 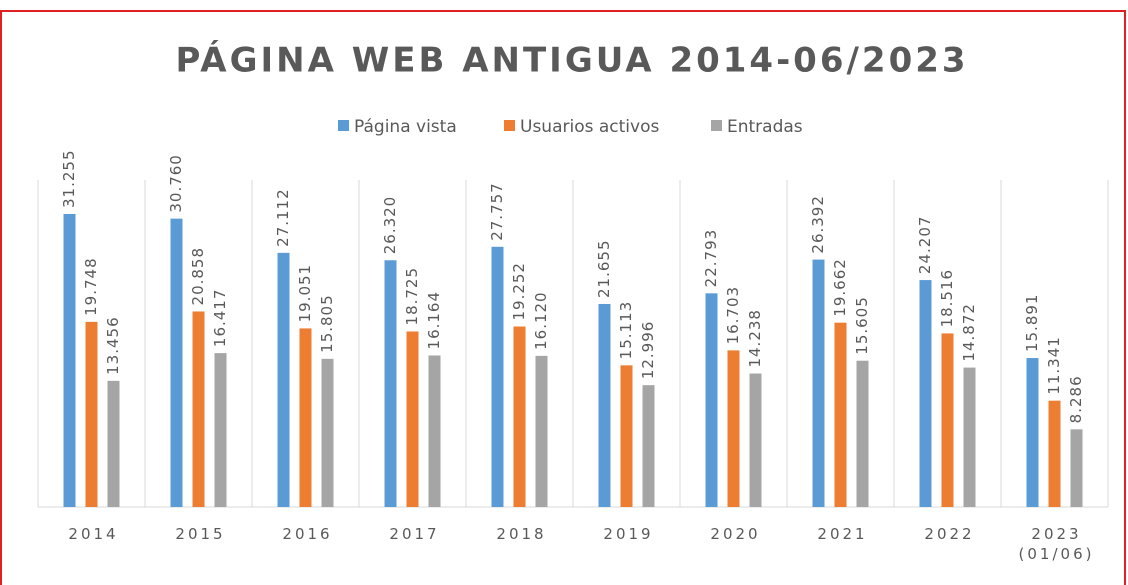 I want to click on x-tick-label: 2019, so click(x=628, y=534).